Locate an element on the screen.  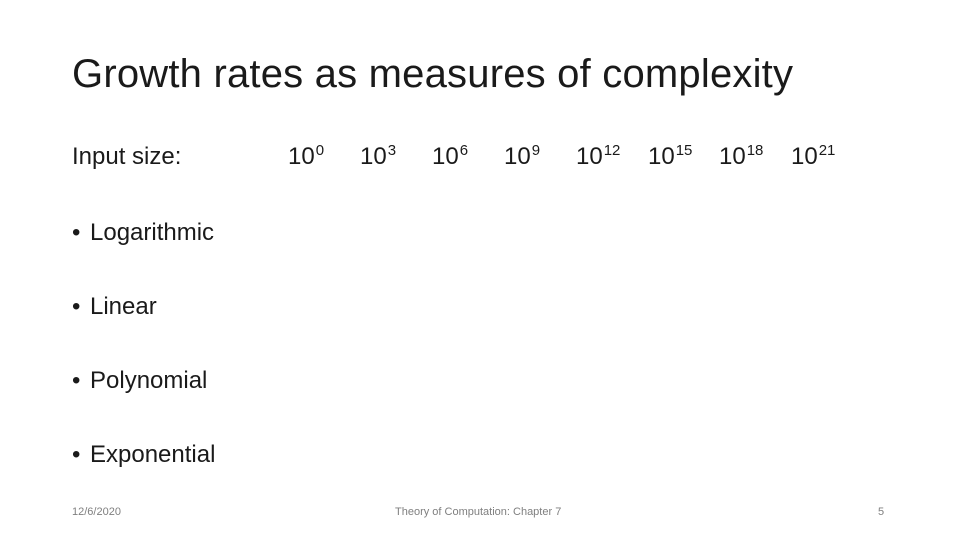
input-size-value: 103 is located at coordinates (378, 156).